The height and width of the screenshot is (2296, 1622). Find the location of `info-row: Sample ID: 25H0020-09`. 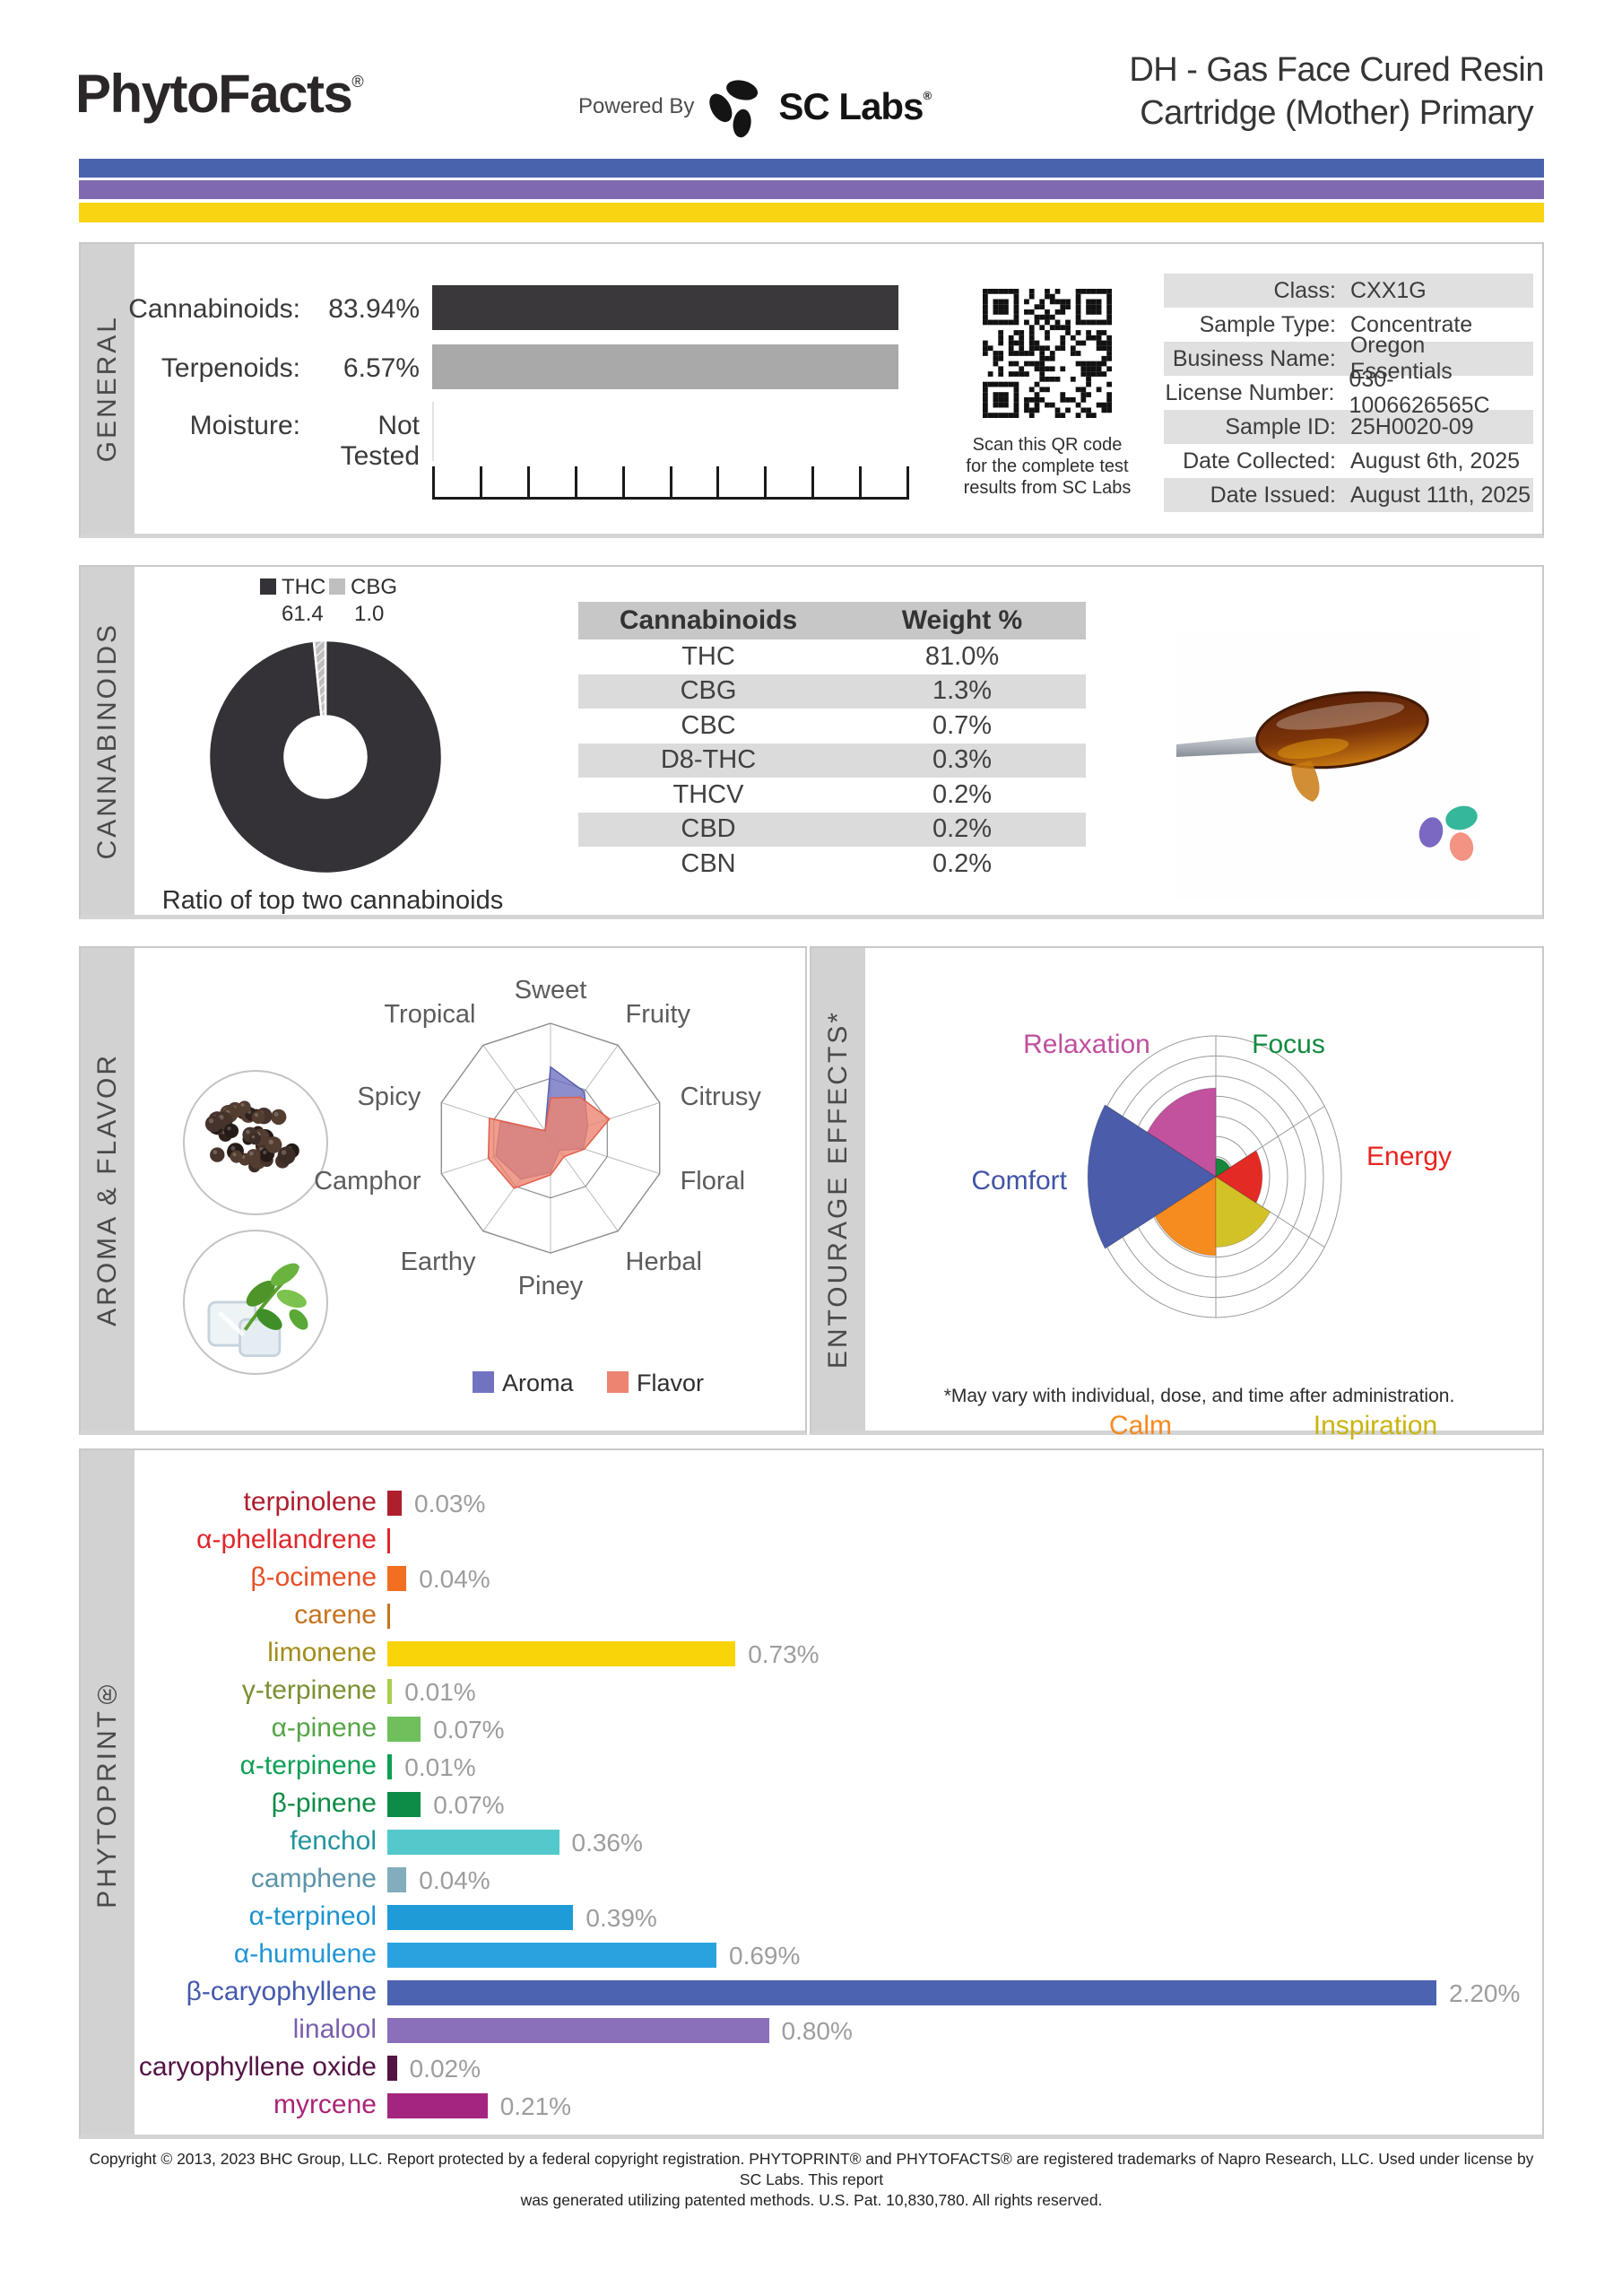

info-row: Sample ID: 25H0020-09 is located at coordinates (1348, 427).